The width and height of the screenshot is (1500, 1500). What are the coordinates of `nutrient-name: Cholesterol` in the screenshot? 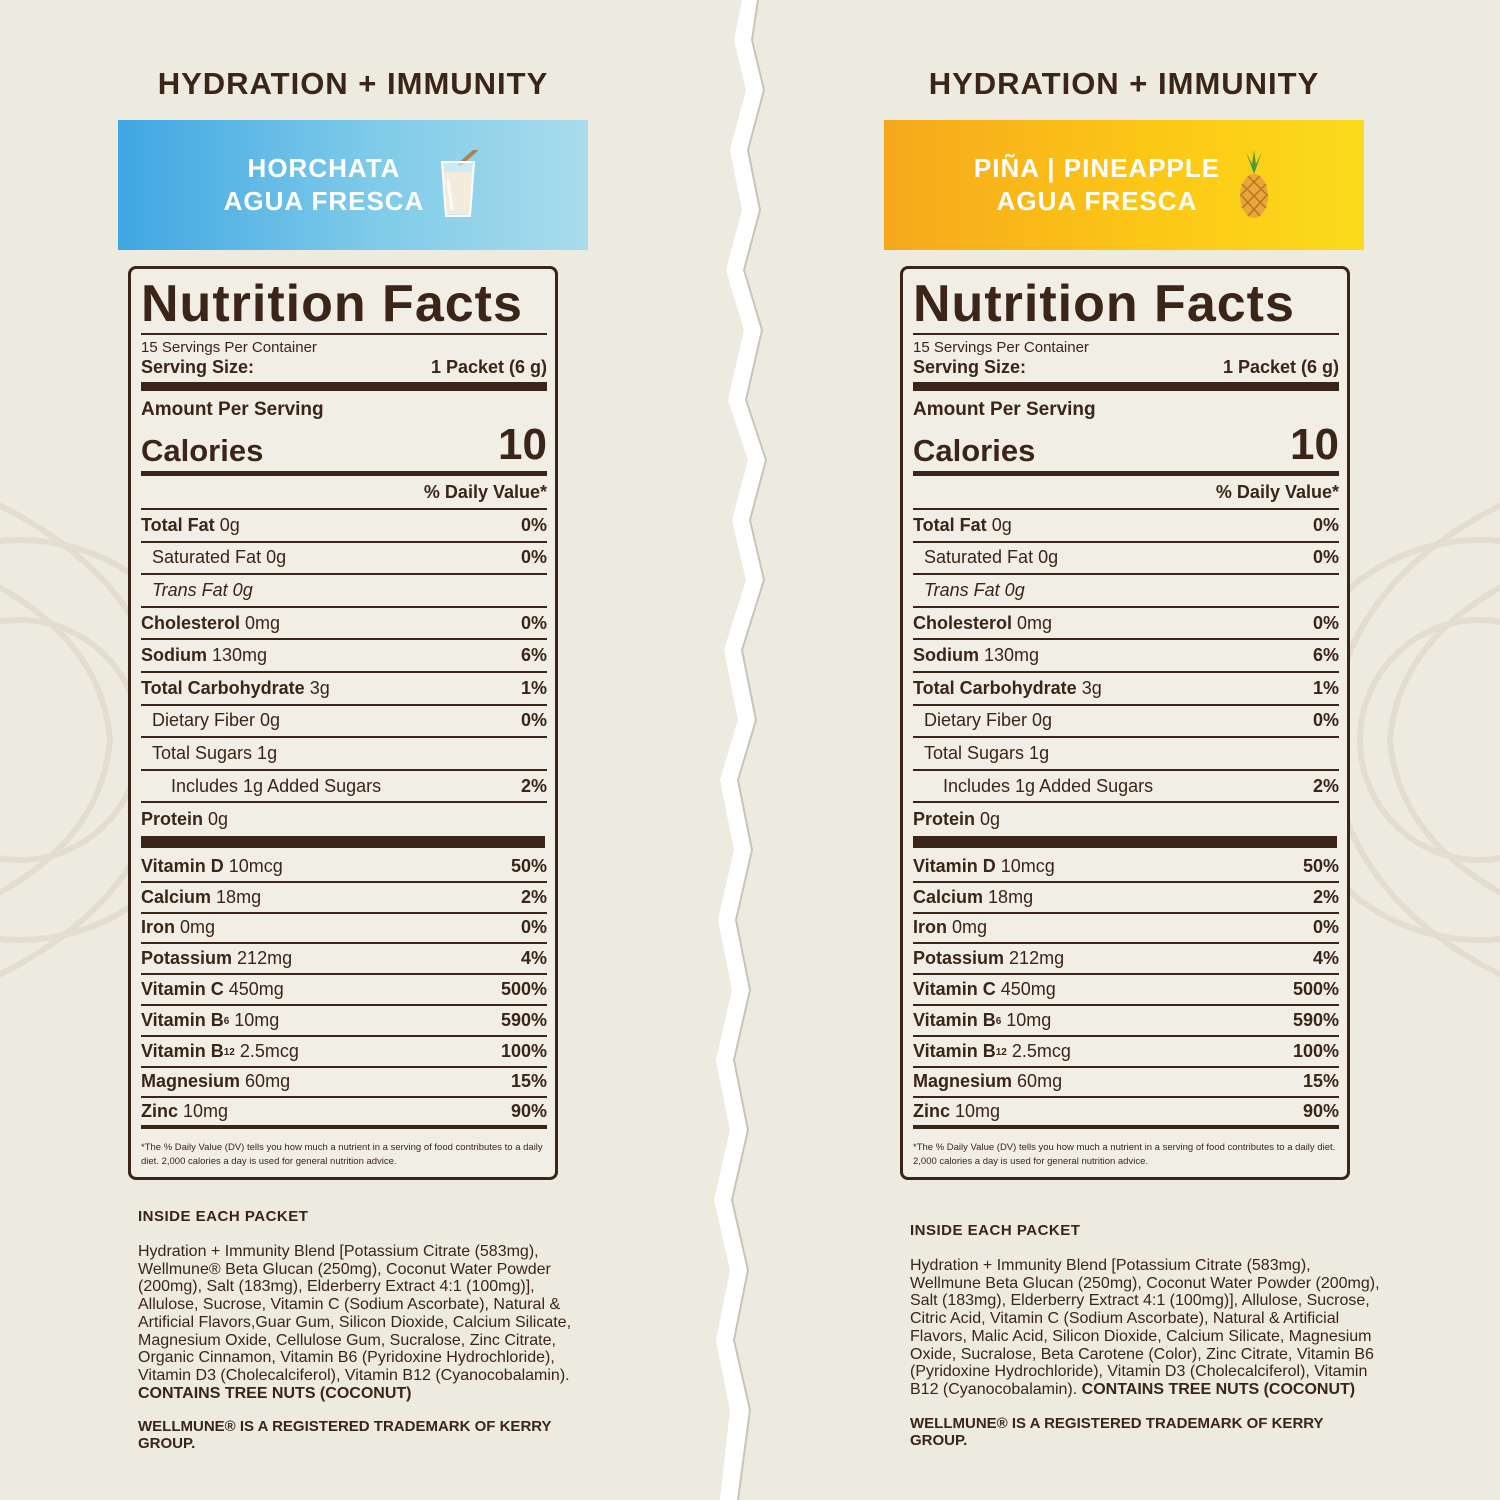 It's located at (191, 622).